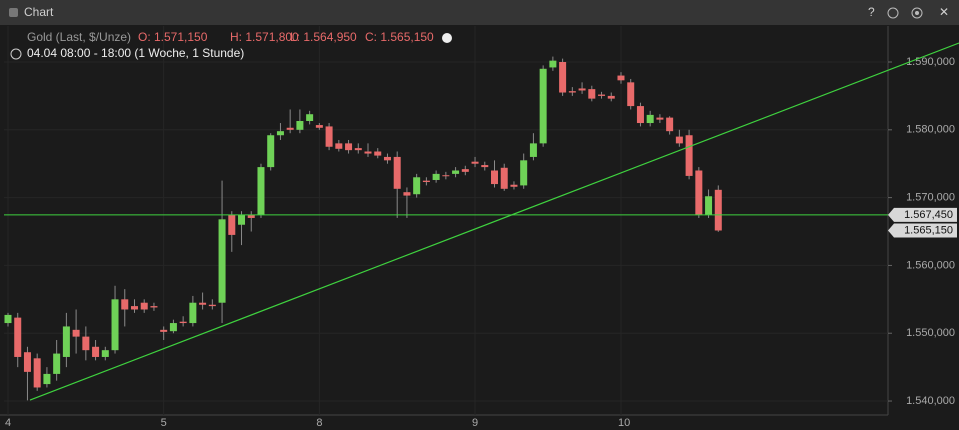  Describe the element at coordinates (13, 12) in the screenshot. I see `window-icon` at that location.